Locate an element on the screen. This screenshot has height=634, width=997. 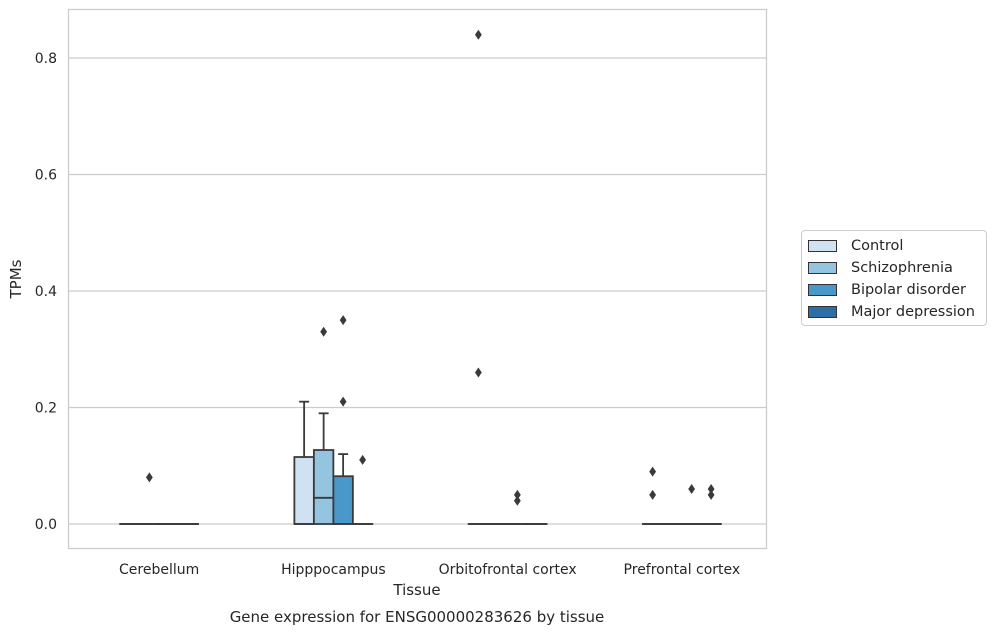
y-tick-label: 0.6 is located at coordinates (46, 176).